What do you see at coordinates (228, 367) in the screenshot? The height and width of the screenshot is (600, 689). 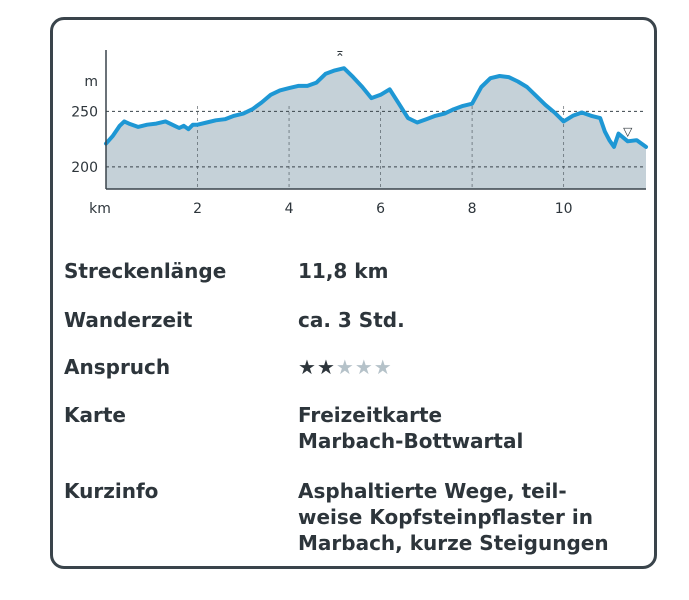 I see `row-difficulty: Anspruch ★ ★ ★ ★ ★` at bounding box center [228, 367].